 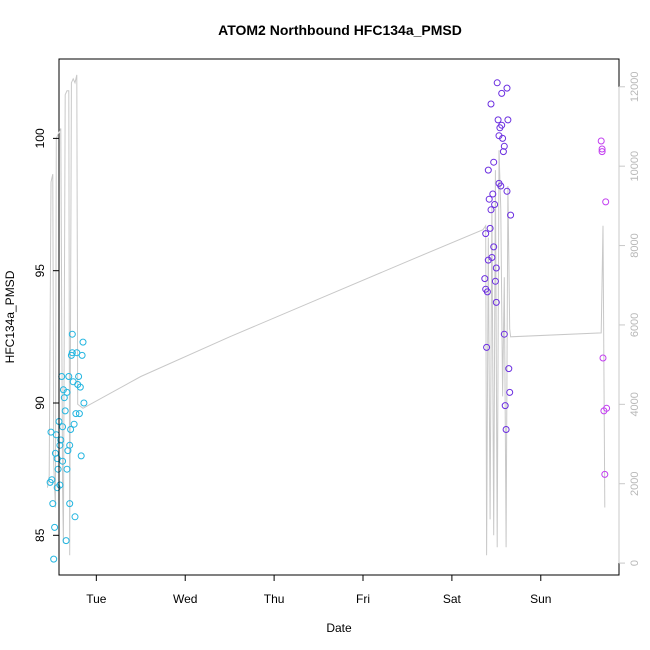 I want to click on y2-tick-label: 12000, so click(x=635, y=86).